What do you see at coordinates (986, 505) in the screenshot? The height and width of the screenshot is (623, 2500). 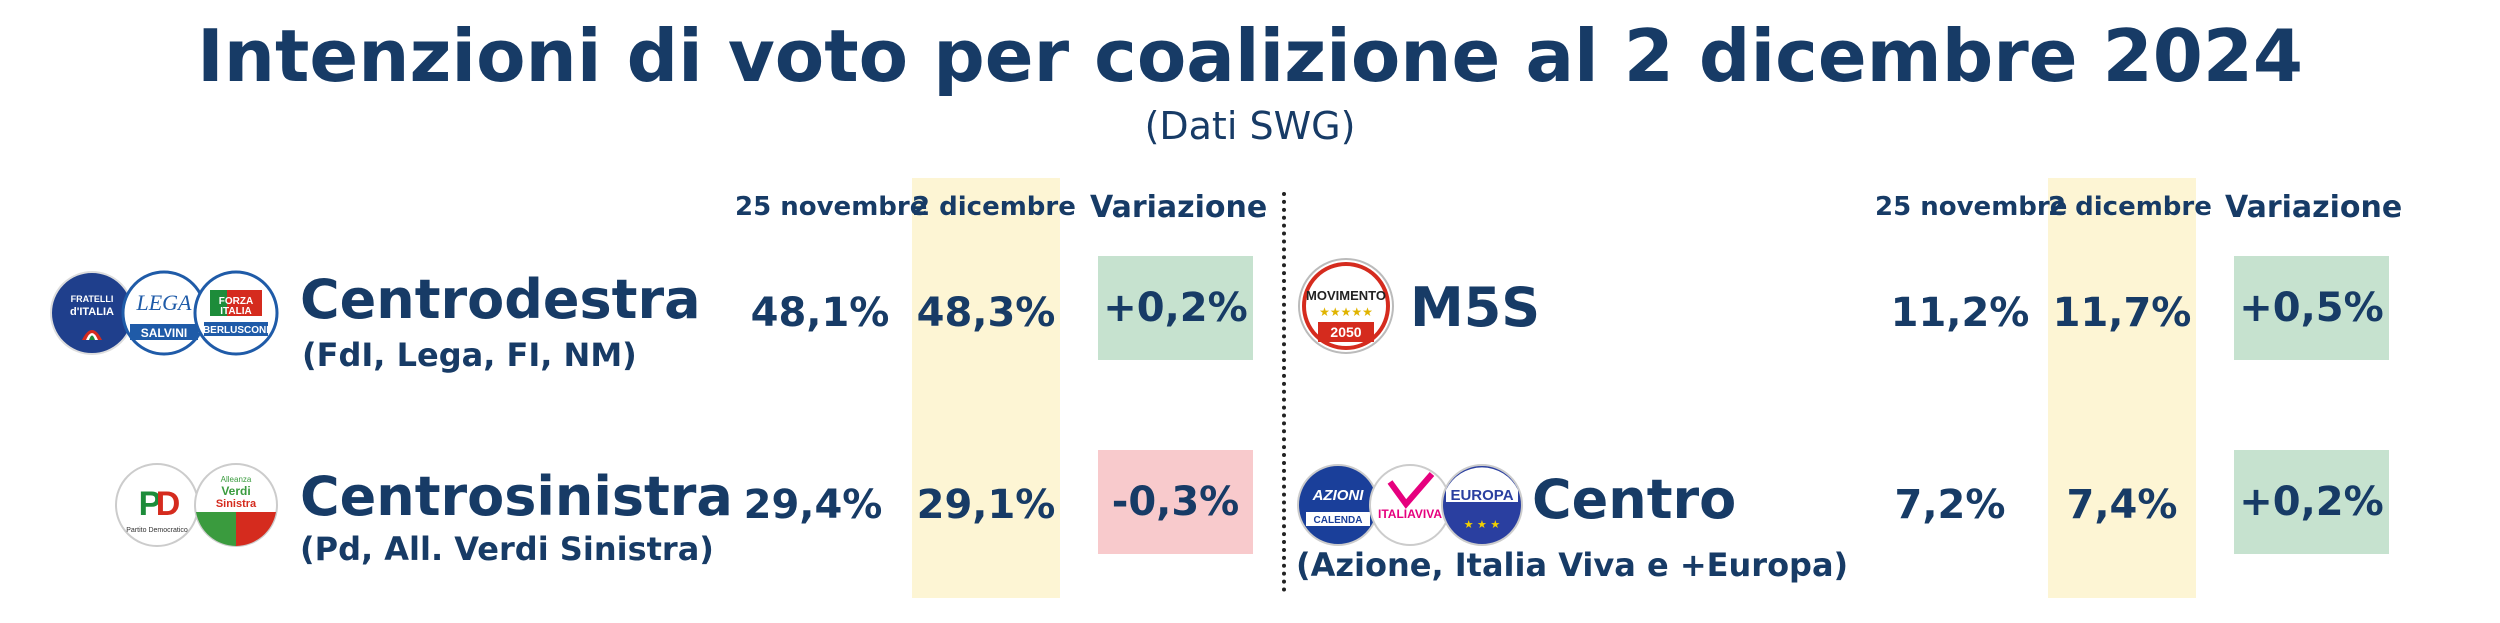 I see `value-curr-centrosinistra: 29,1%` at bounding box center [986, 505].